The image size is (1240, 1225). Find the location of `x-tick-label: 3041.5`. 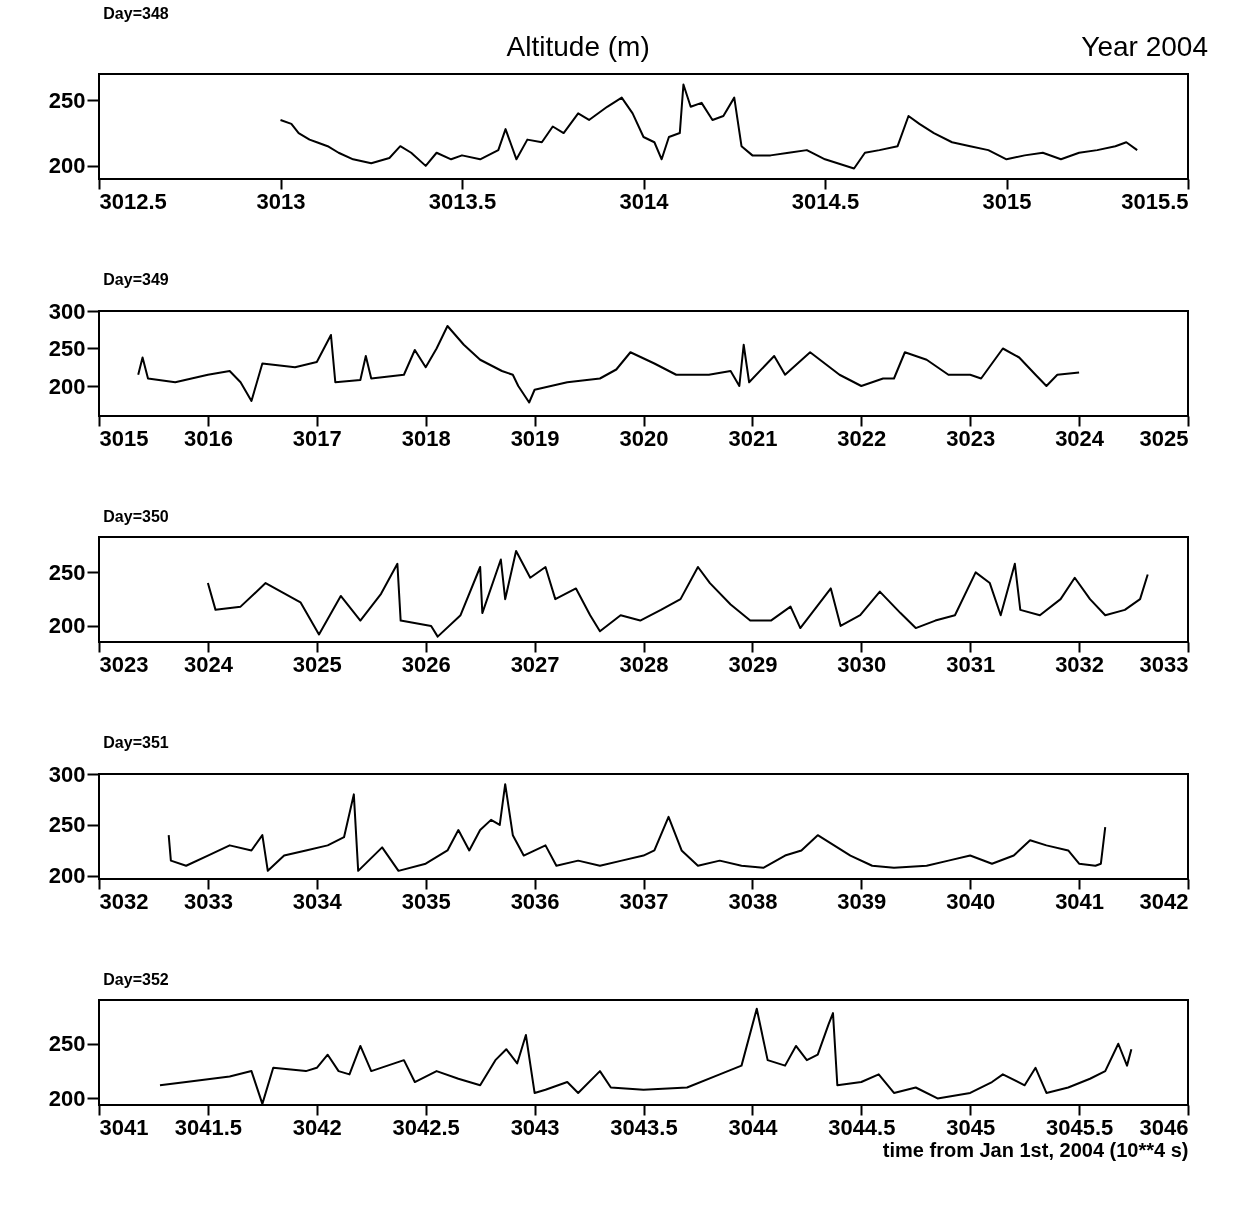

x-tick-label: 3041.5 is located at coordinates (208, 1127).